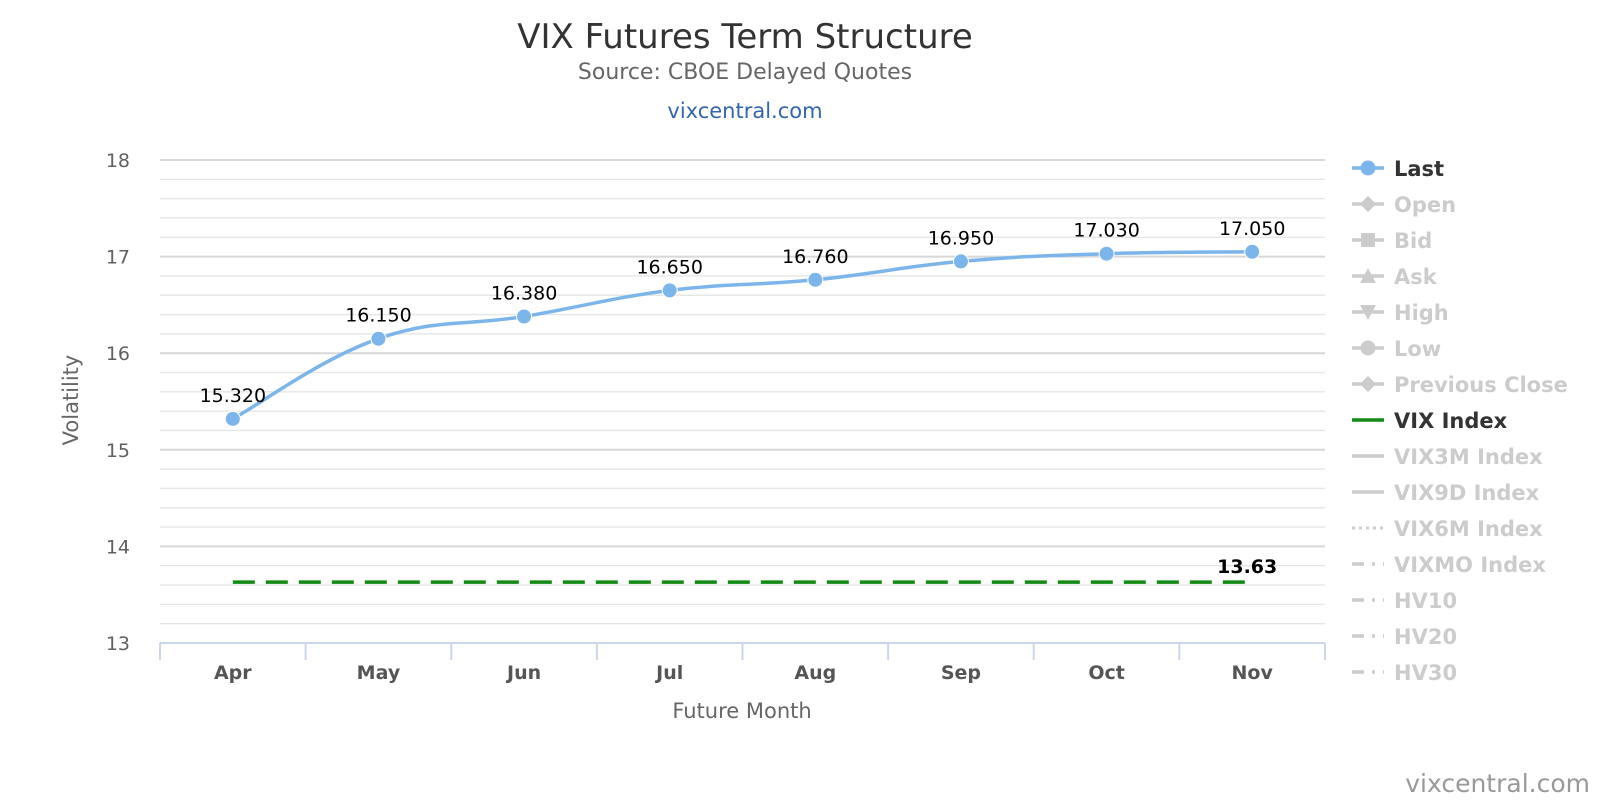  Describe the element at coordinates (1497, 783) in the screenshot. I see `credit-link: vixcentral.com` at that location.